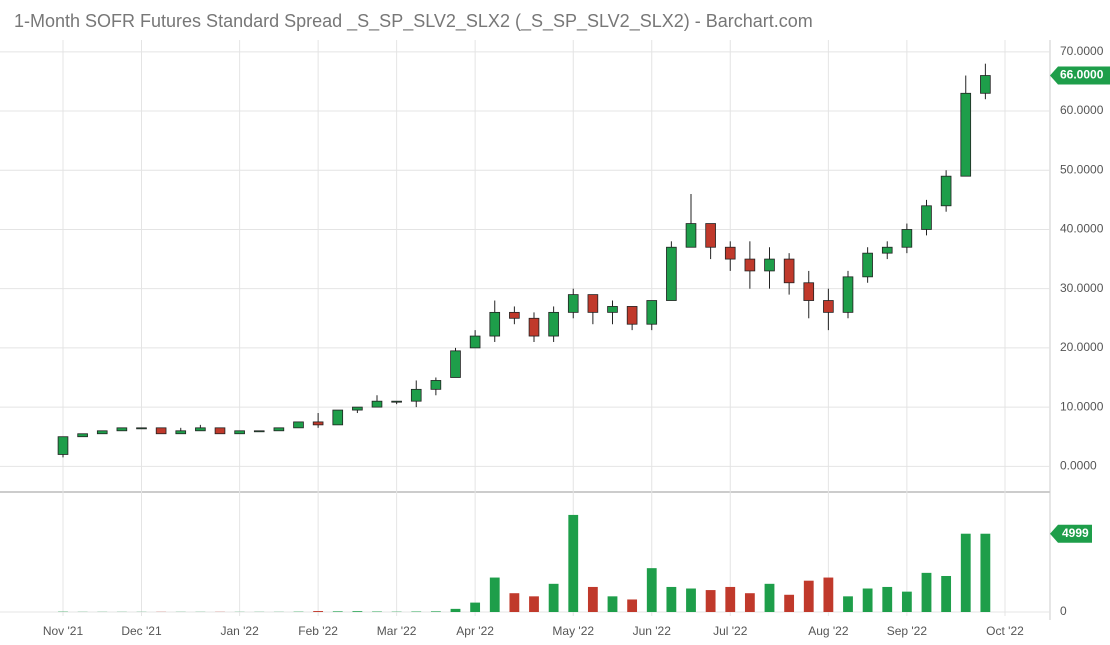 This screenshot has width=1110, height=645. Describe the element at coordinates (1082, 288) in the screenshot. I see `y-tick-label: 30.0000` at that location.